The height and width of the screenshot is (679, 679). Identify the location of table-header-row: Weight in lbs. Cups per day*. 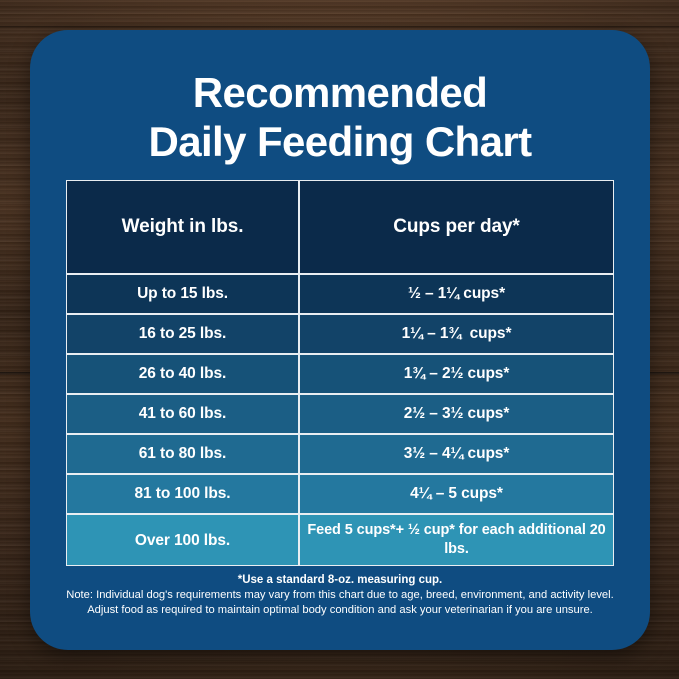
(340, 227).